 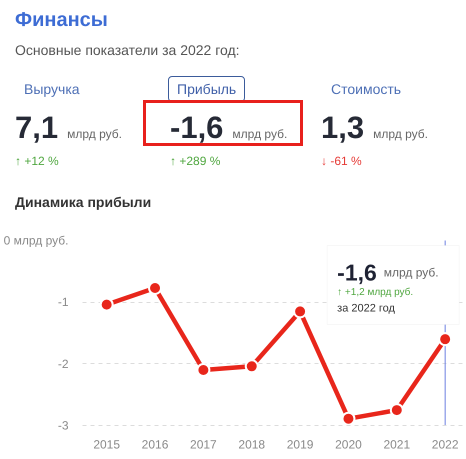 What do you see at coordinates (375, 292) in the screenshot?
I see `annotation: ↑ +1,2 млрд руб.` at bounding box center [375, 292].